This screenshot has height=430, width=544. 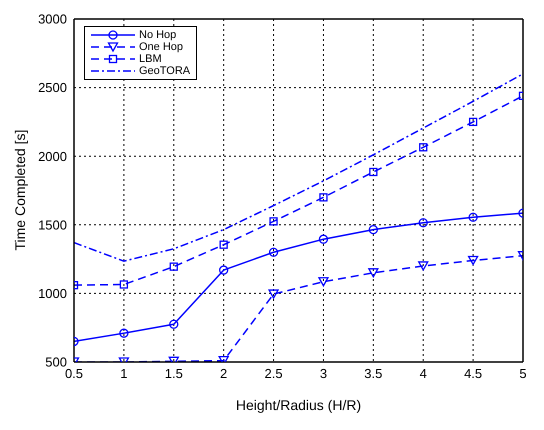 What do you see at coordinates (423, 374) in the screenshot?
I see `x-tick-label: 4` at bounding box center [423, 374].